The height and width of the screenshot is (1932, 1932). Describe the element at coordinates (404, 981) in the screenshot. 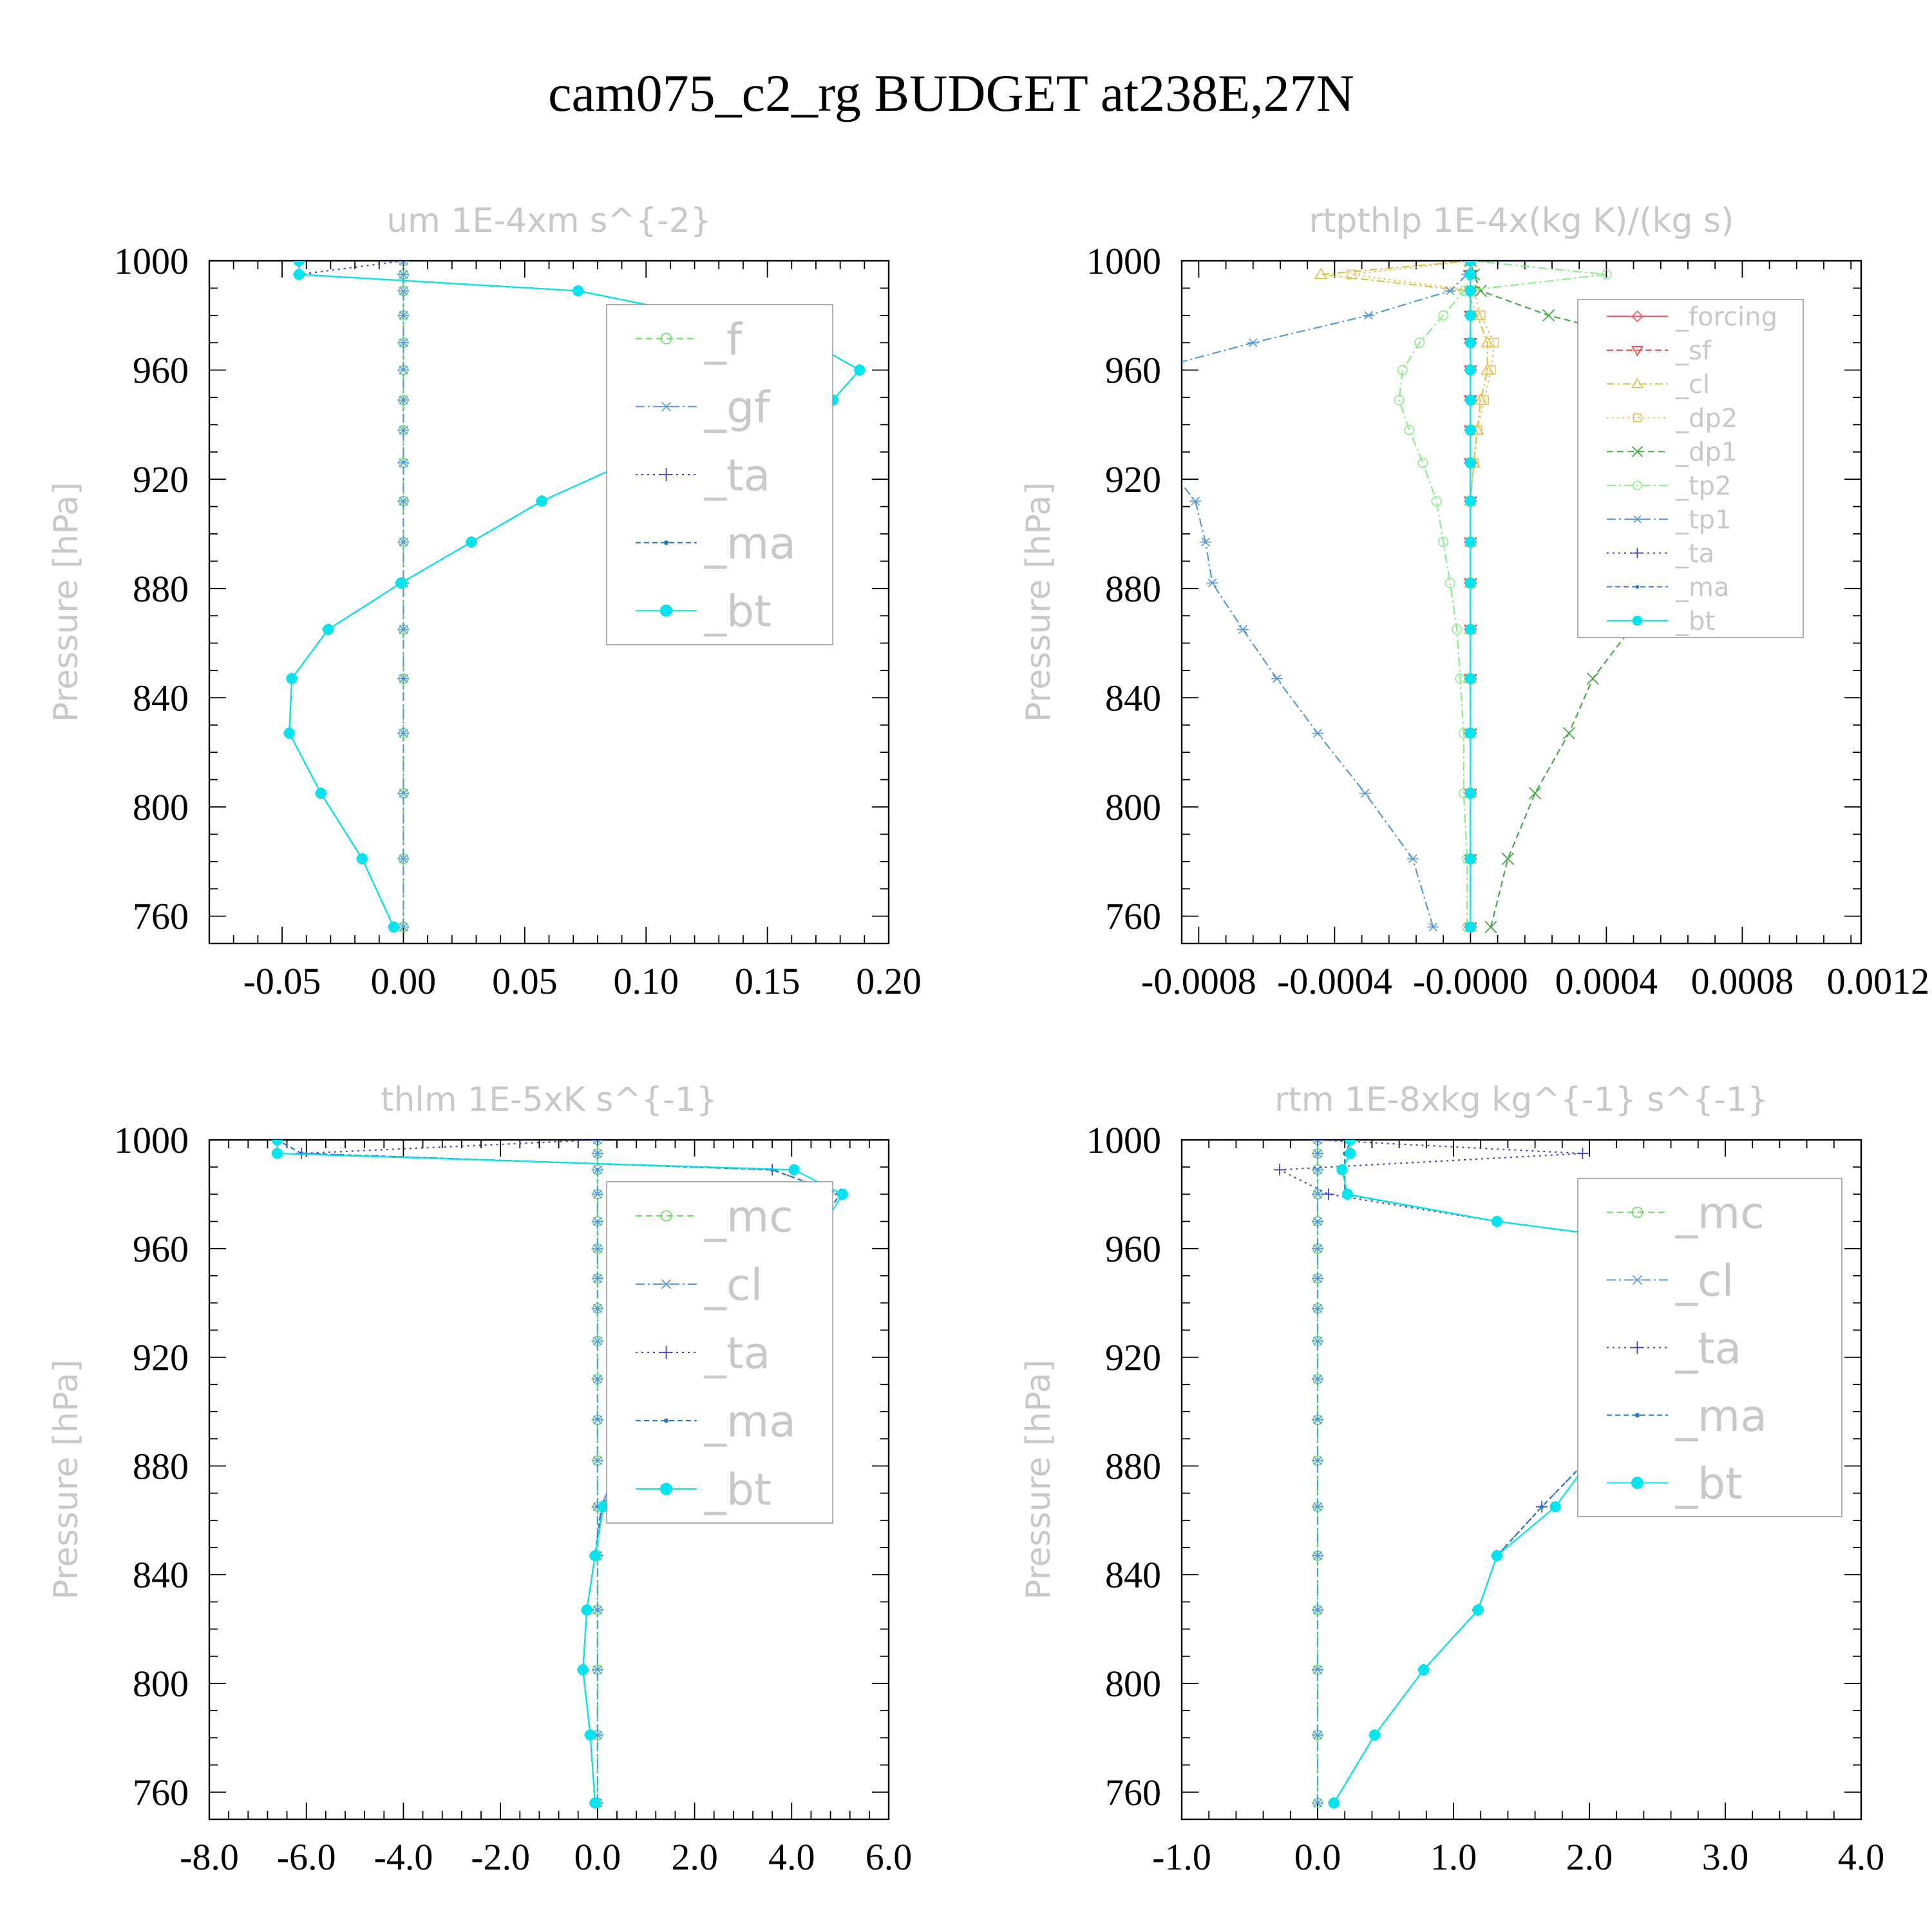

I see `x-tick-label: 0.00` at that location.